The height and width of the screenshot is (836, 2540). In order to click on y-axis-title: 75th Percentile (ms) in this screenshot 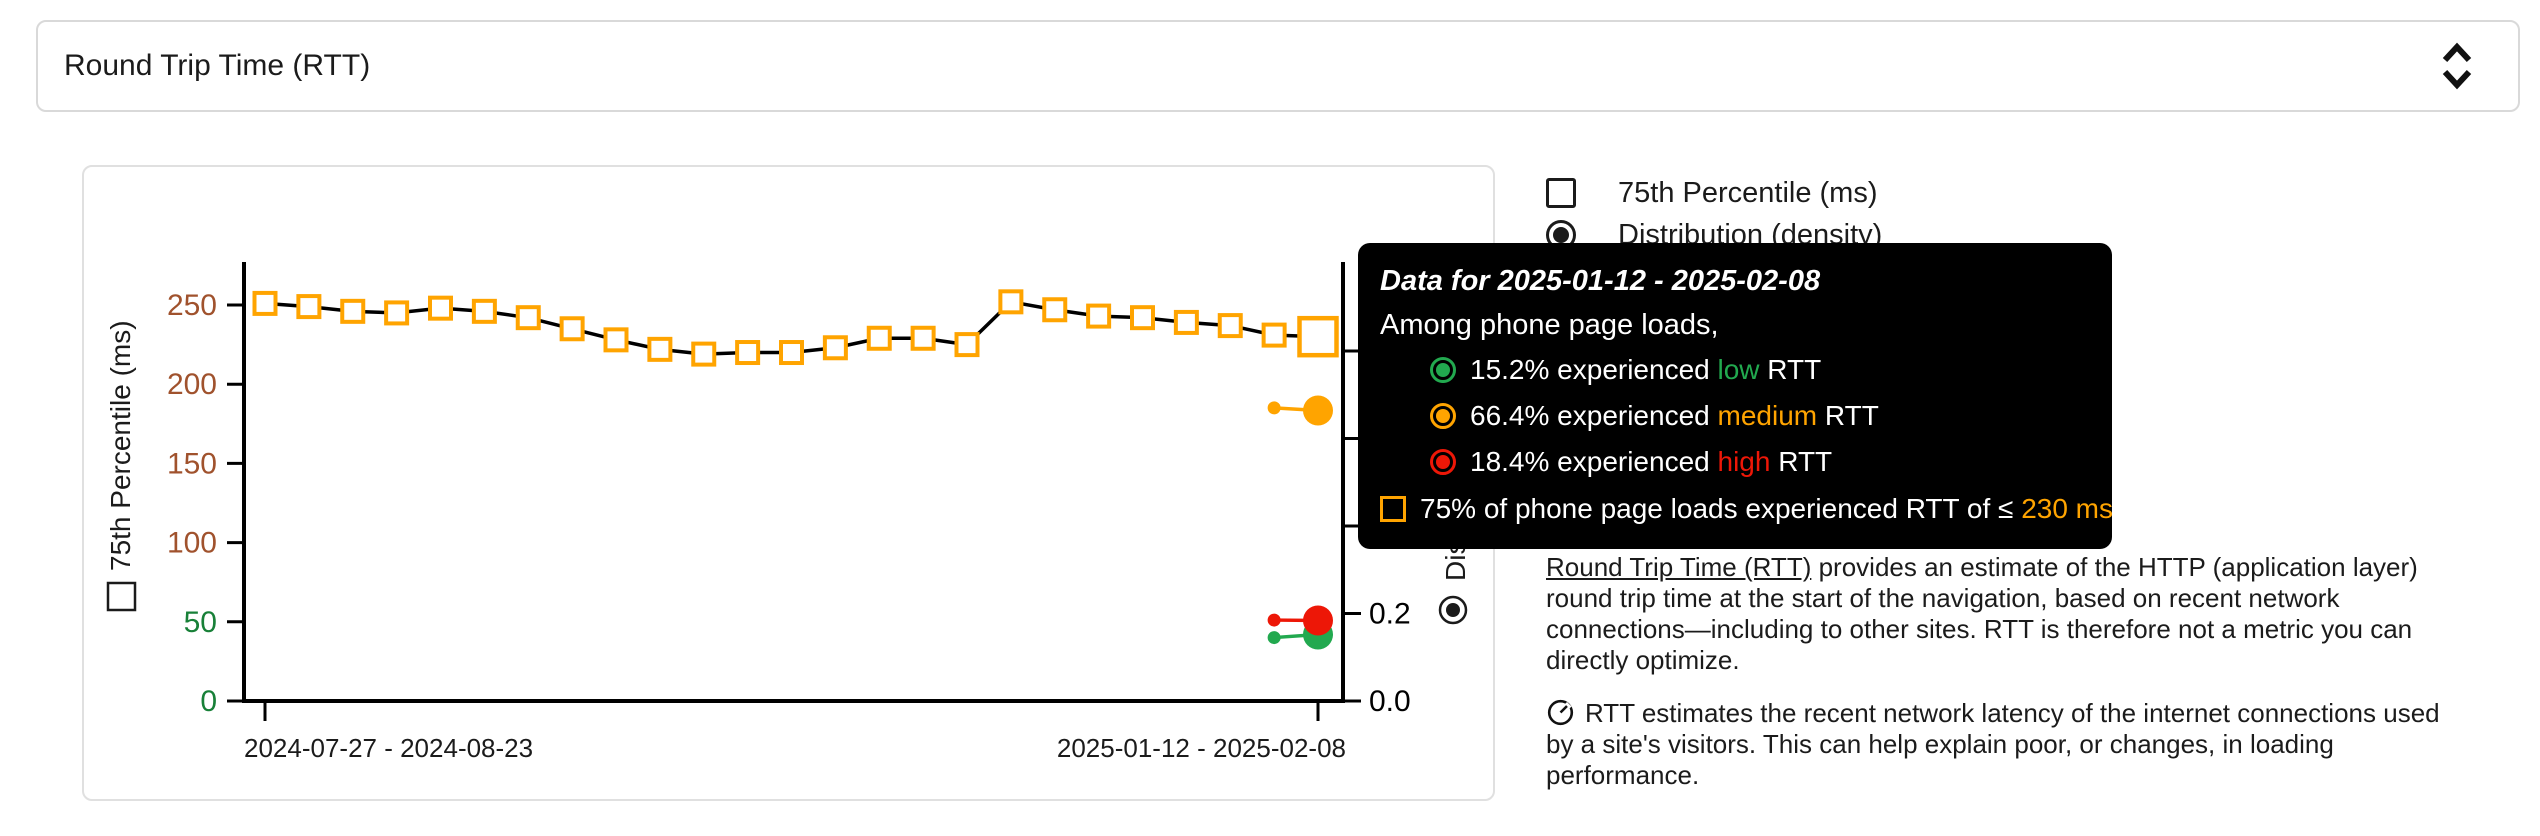, I will do `click(120, 445)`.